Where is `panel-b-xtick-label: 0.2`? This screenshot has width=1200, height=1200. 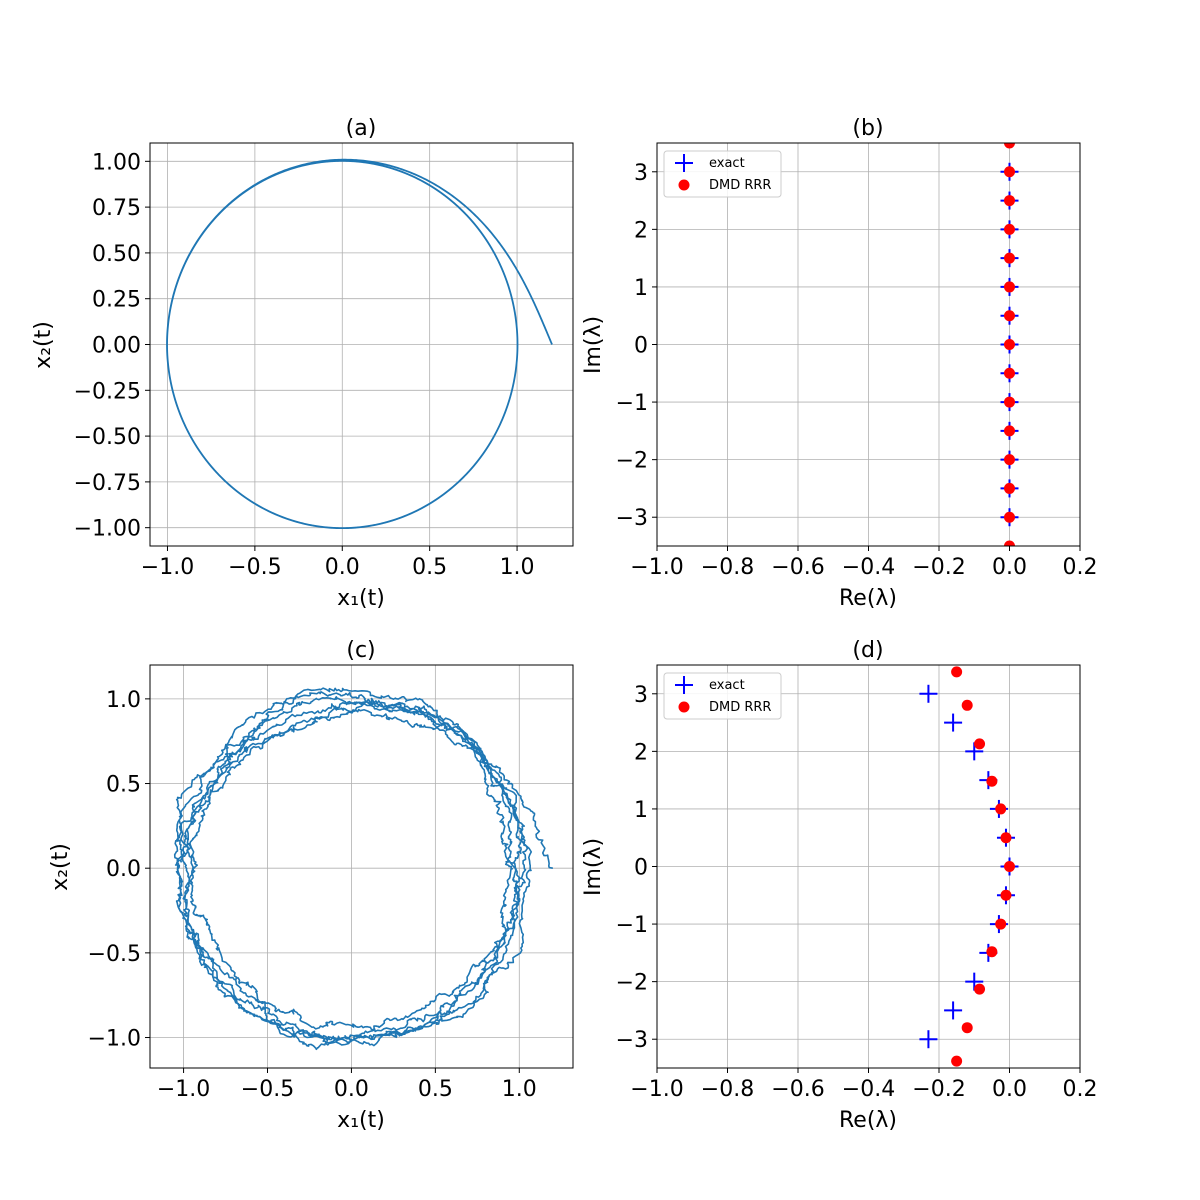 panel-b-xtick-label: 0.2 is located at coordinates (1080, 567).